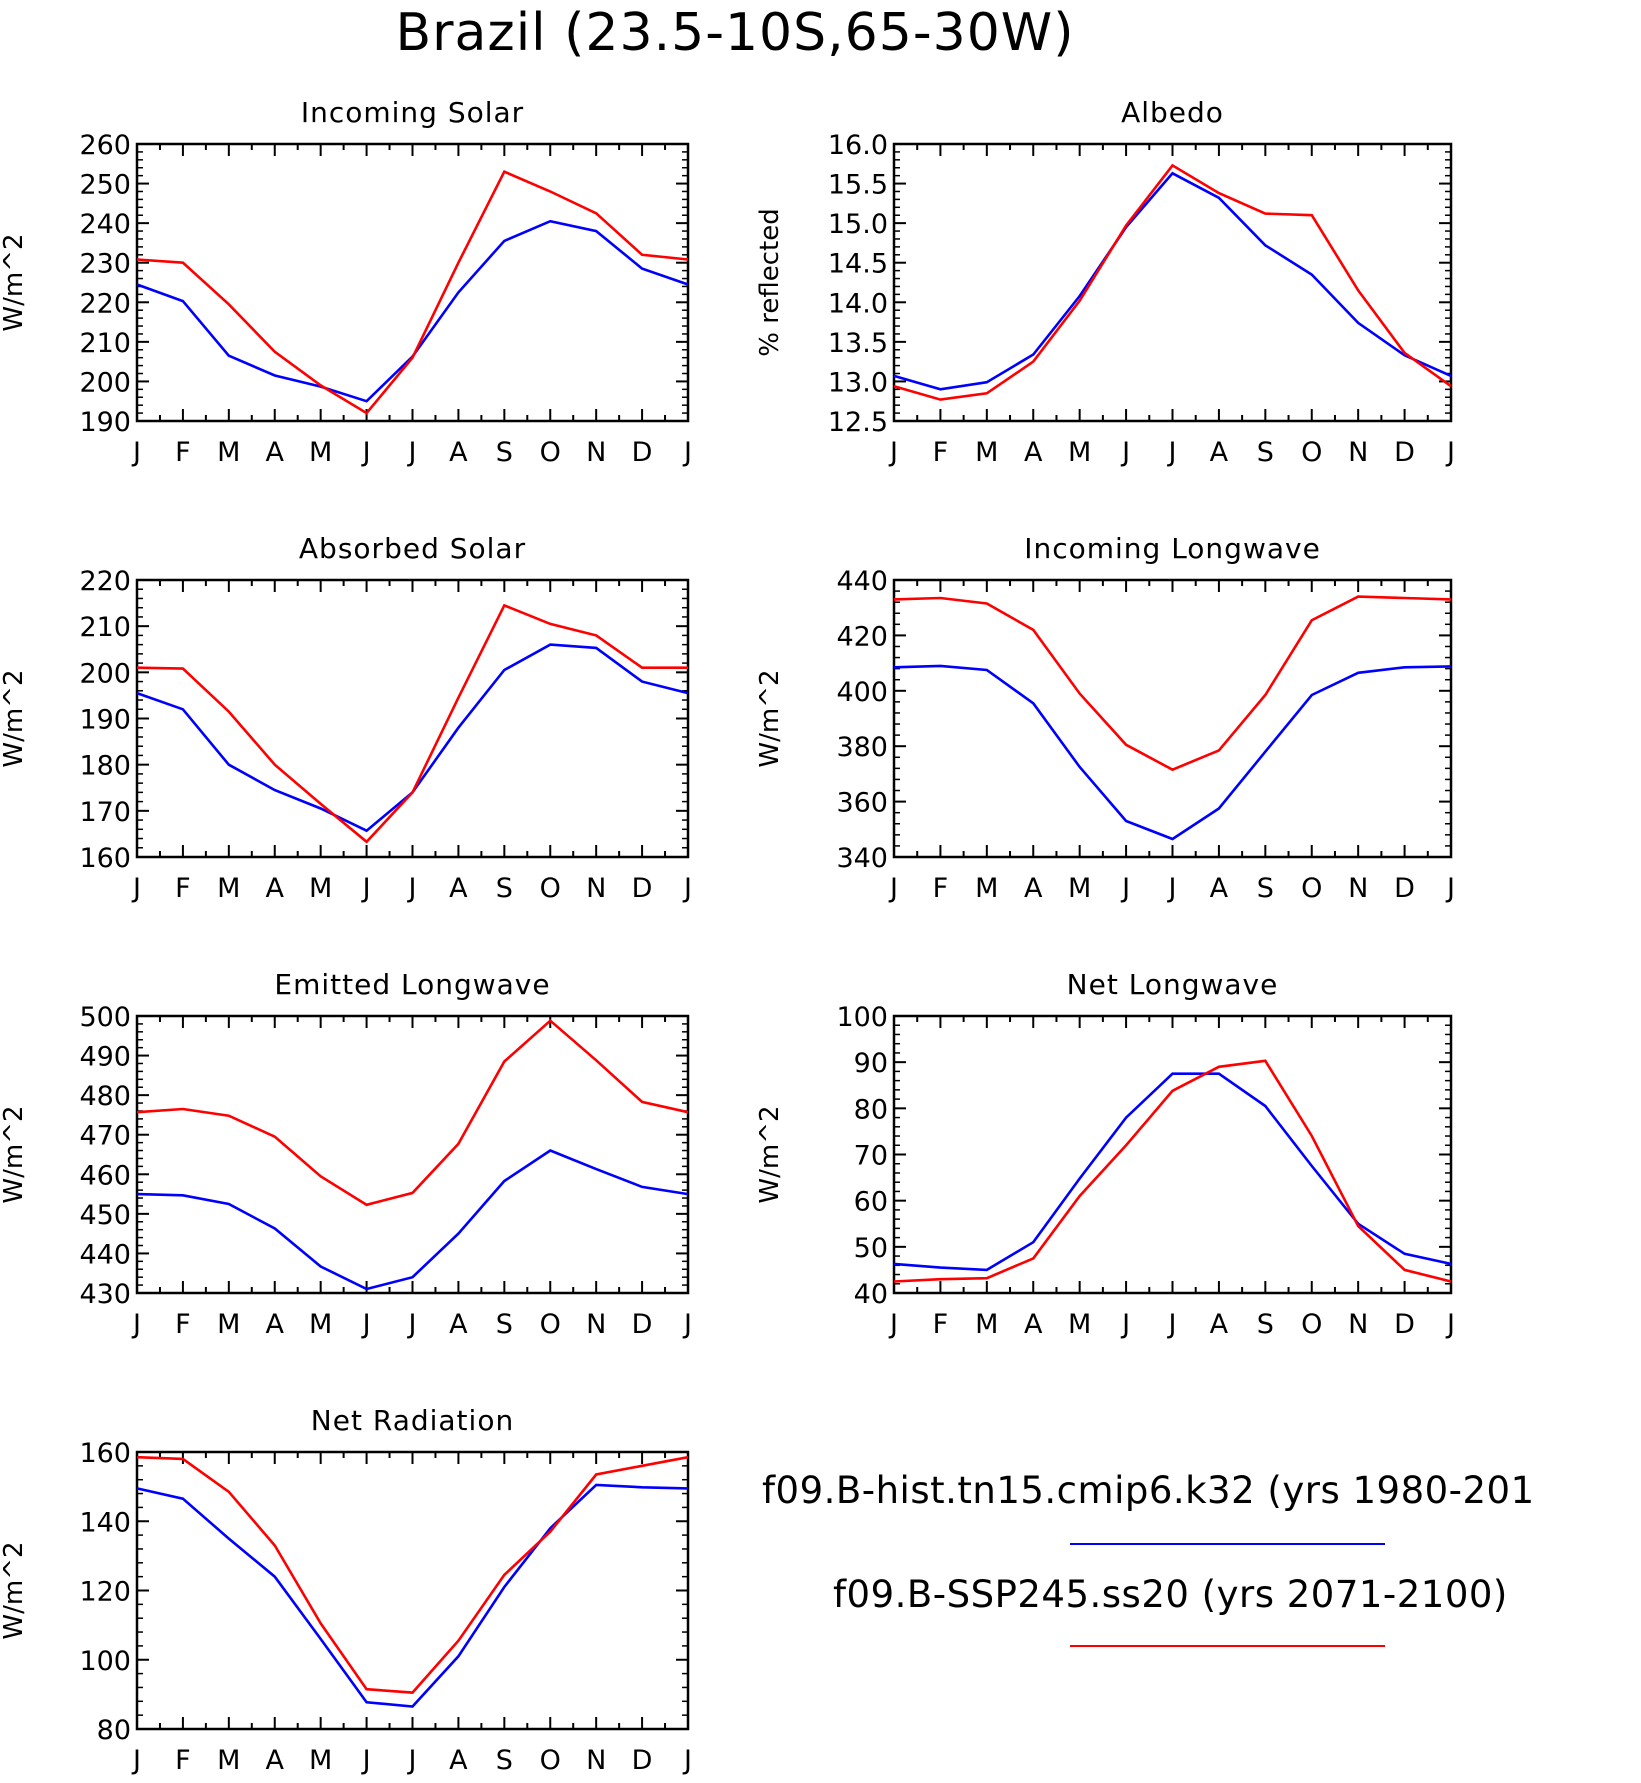 The image size is (1641, 1783). What do you see at coordinates (105, 581) in the screenshot?
I see `y-tick-label: 220` at bounding box center [105, 581].